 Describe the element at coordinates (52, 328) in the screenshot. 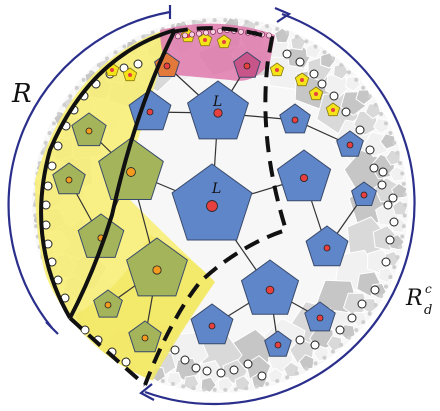

I see `region-r-arc-tick-bottom` at that location.